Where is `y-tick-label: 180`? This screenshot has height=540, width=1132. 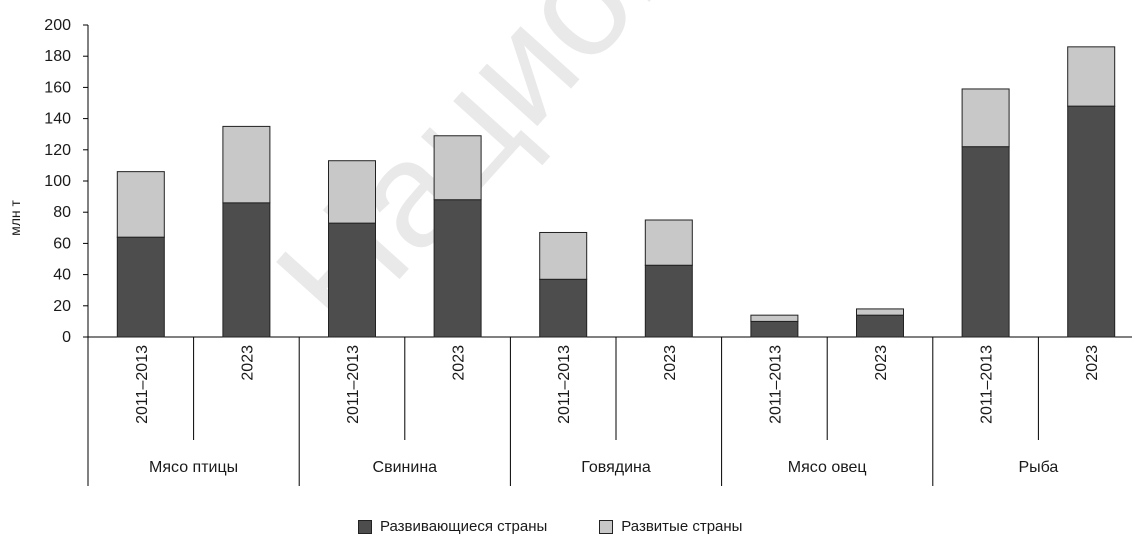
y-tick-label: 180 is located at coordinates (57, 56).